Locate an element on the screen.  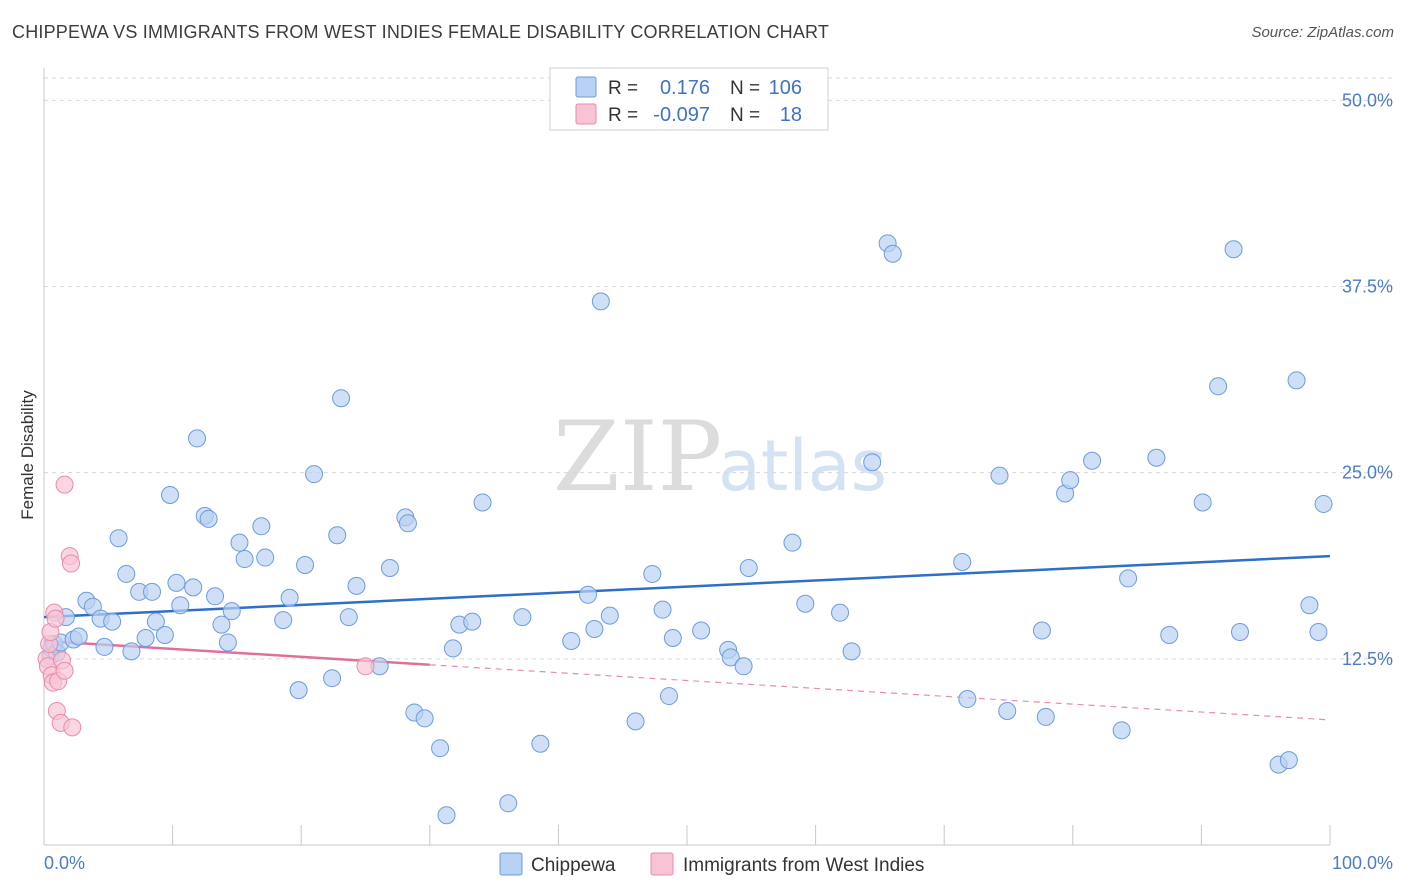
y-tick-label: 25.0% is located at coordinates (1367, 473).